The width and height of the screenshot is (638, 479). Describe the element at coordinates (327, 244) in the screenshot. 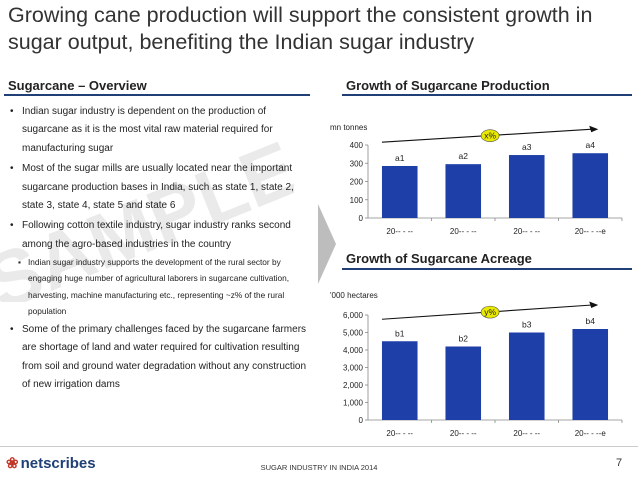

I see `chevron-right-icon` at that location.